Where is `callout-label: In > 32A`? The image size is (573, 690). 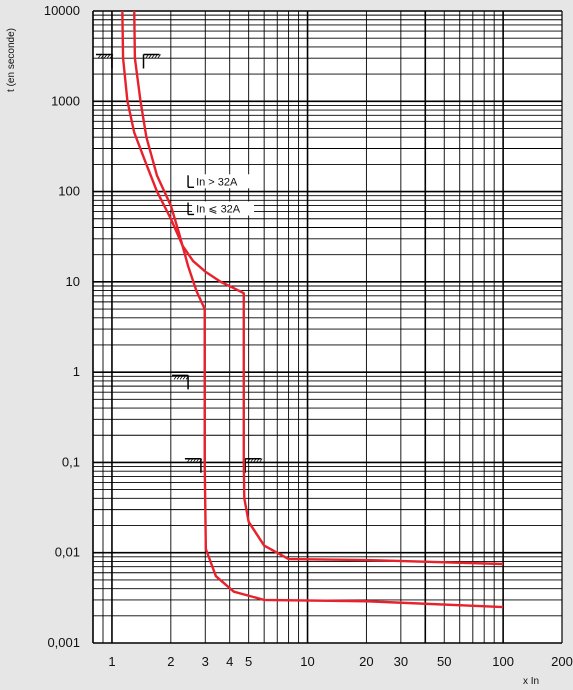
callout-label: In > 32A is located at coordinates (217, 182).